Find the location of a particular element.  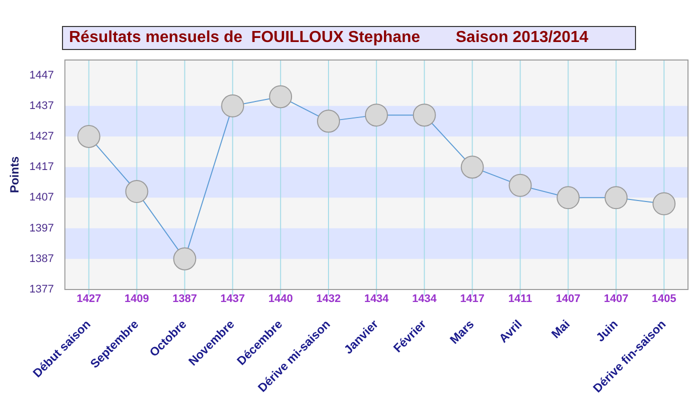

data-label: 1409 is located at coordinates (137, 298).